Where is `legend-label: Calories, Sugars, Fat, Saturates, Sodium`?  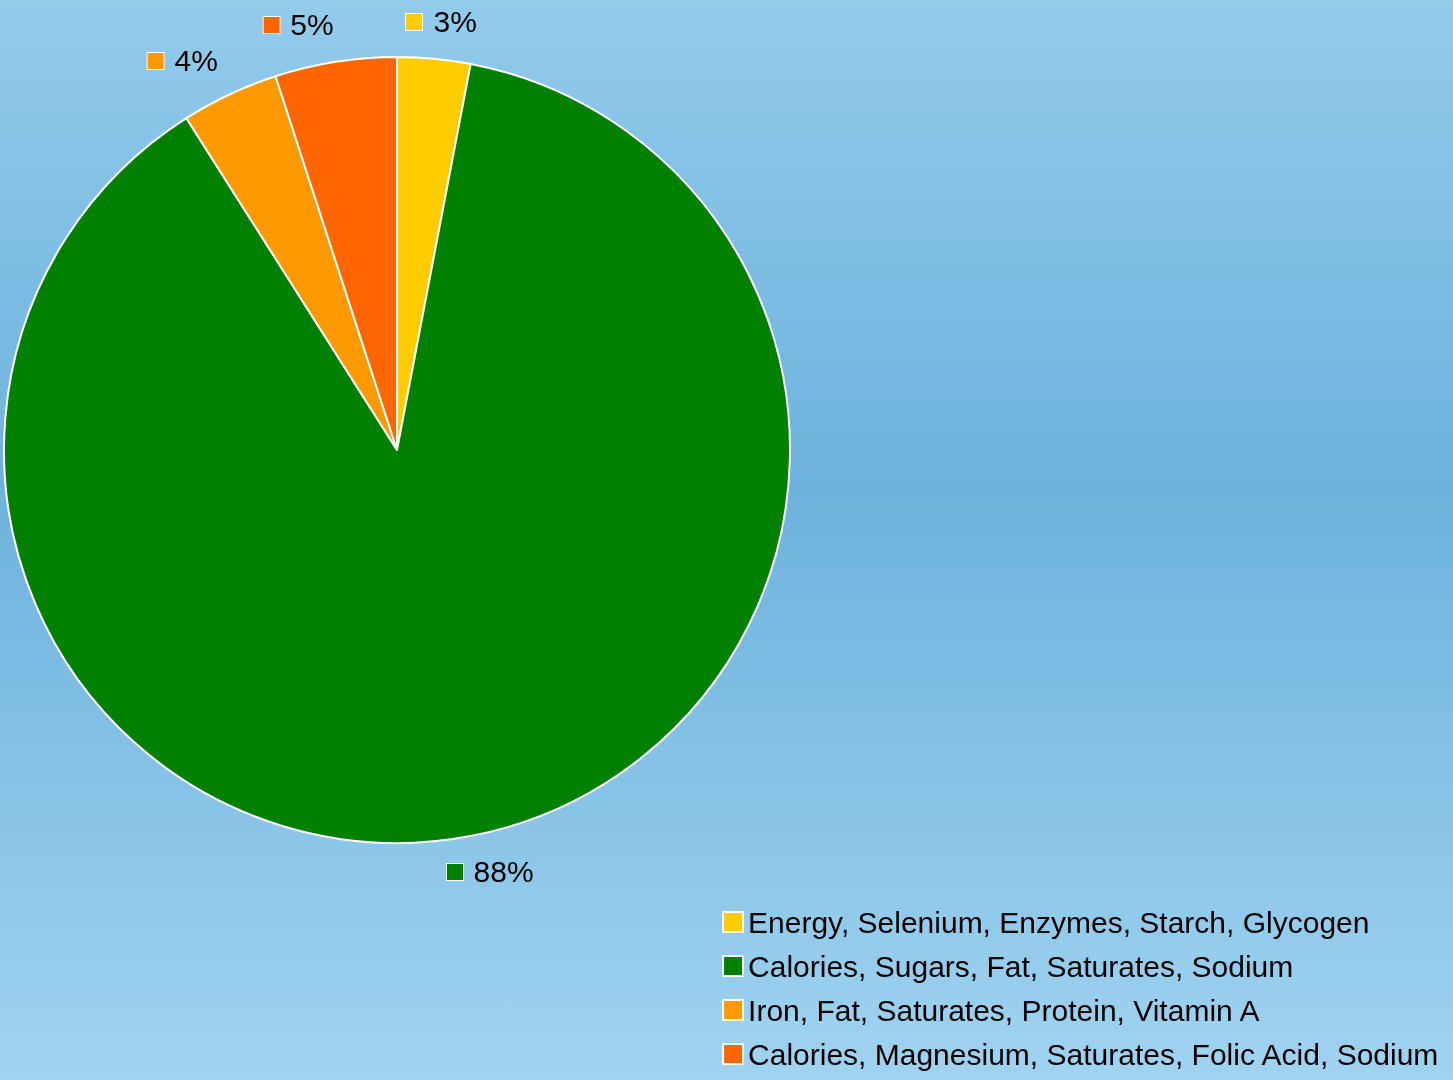
legend-label: Calories, Sugars, Fat, Saturates, Sodium is located at coordinates (1021, 966).